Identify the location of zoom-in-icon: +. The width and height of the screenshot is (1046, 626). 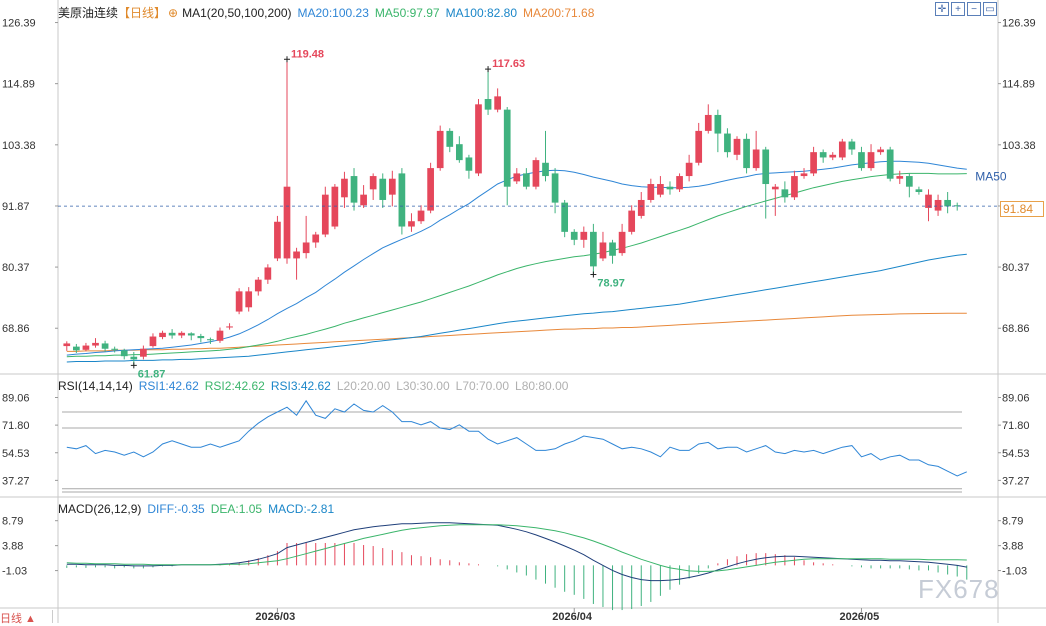
(958, 9).